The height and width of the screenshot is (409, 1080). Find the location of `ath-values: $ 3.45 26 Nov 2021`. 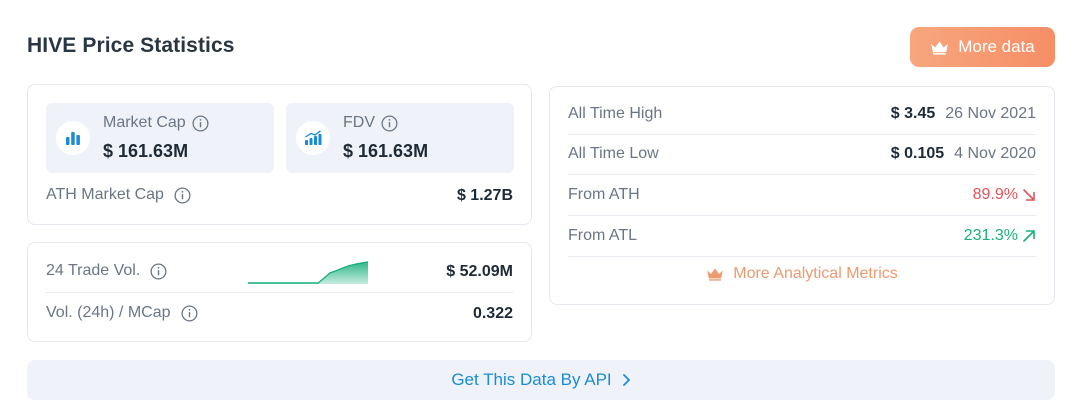

ath-values: $ 3.45 26 Nov 2021 is located at coordinates (963, 114).